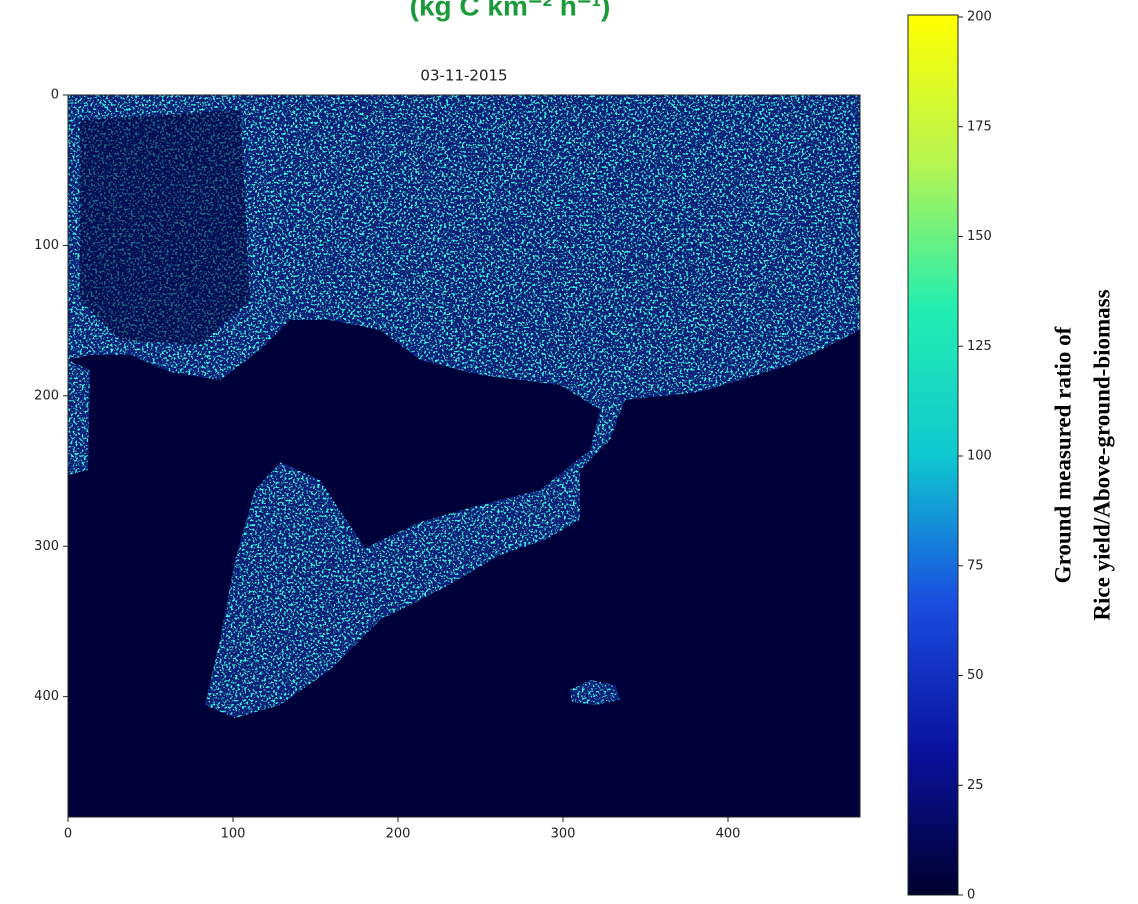 Image resolution: width=1138 pixels, height=904 pixels. I want to click on x-tick-label: 200, so click(398, 834).